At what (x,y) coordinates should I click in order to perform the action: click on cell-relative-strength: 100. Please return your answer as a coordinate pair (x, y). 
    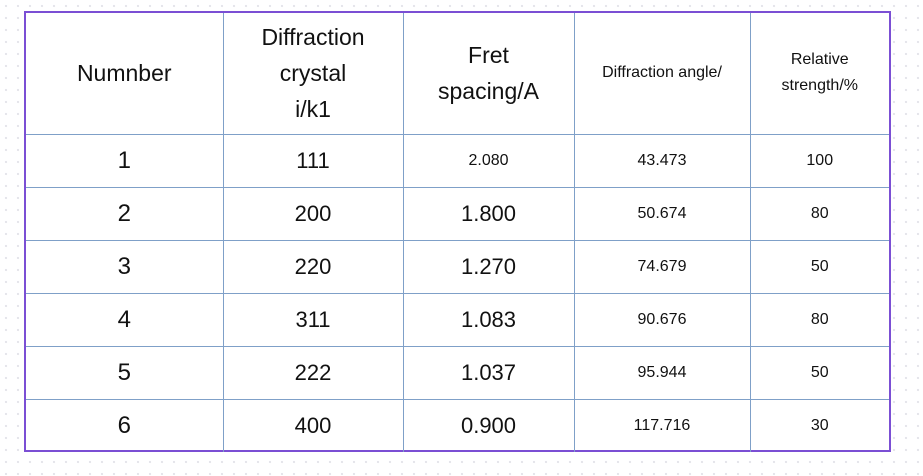
    Looking at the image, I should click on (819, 160).